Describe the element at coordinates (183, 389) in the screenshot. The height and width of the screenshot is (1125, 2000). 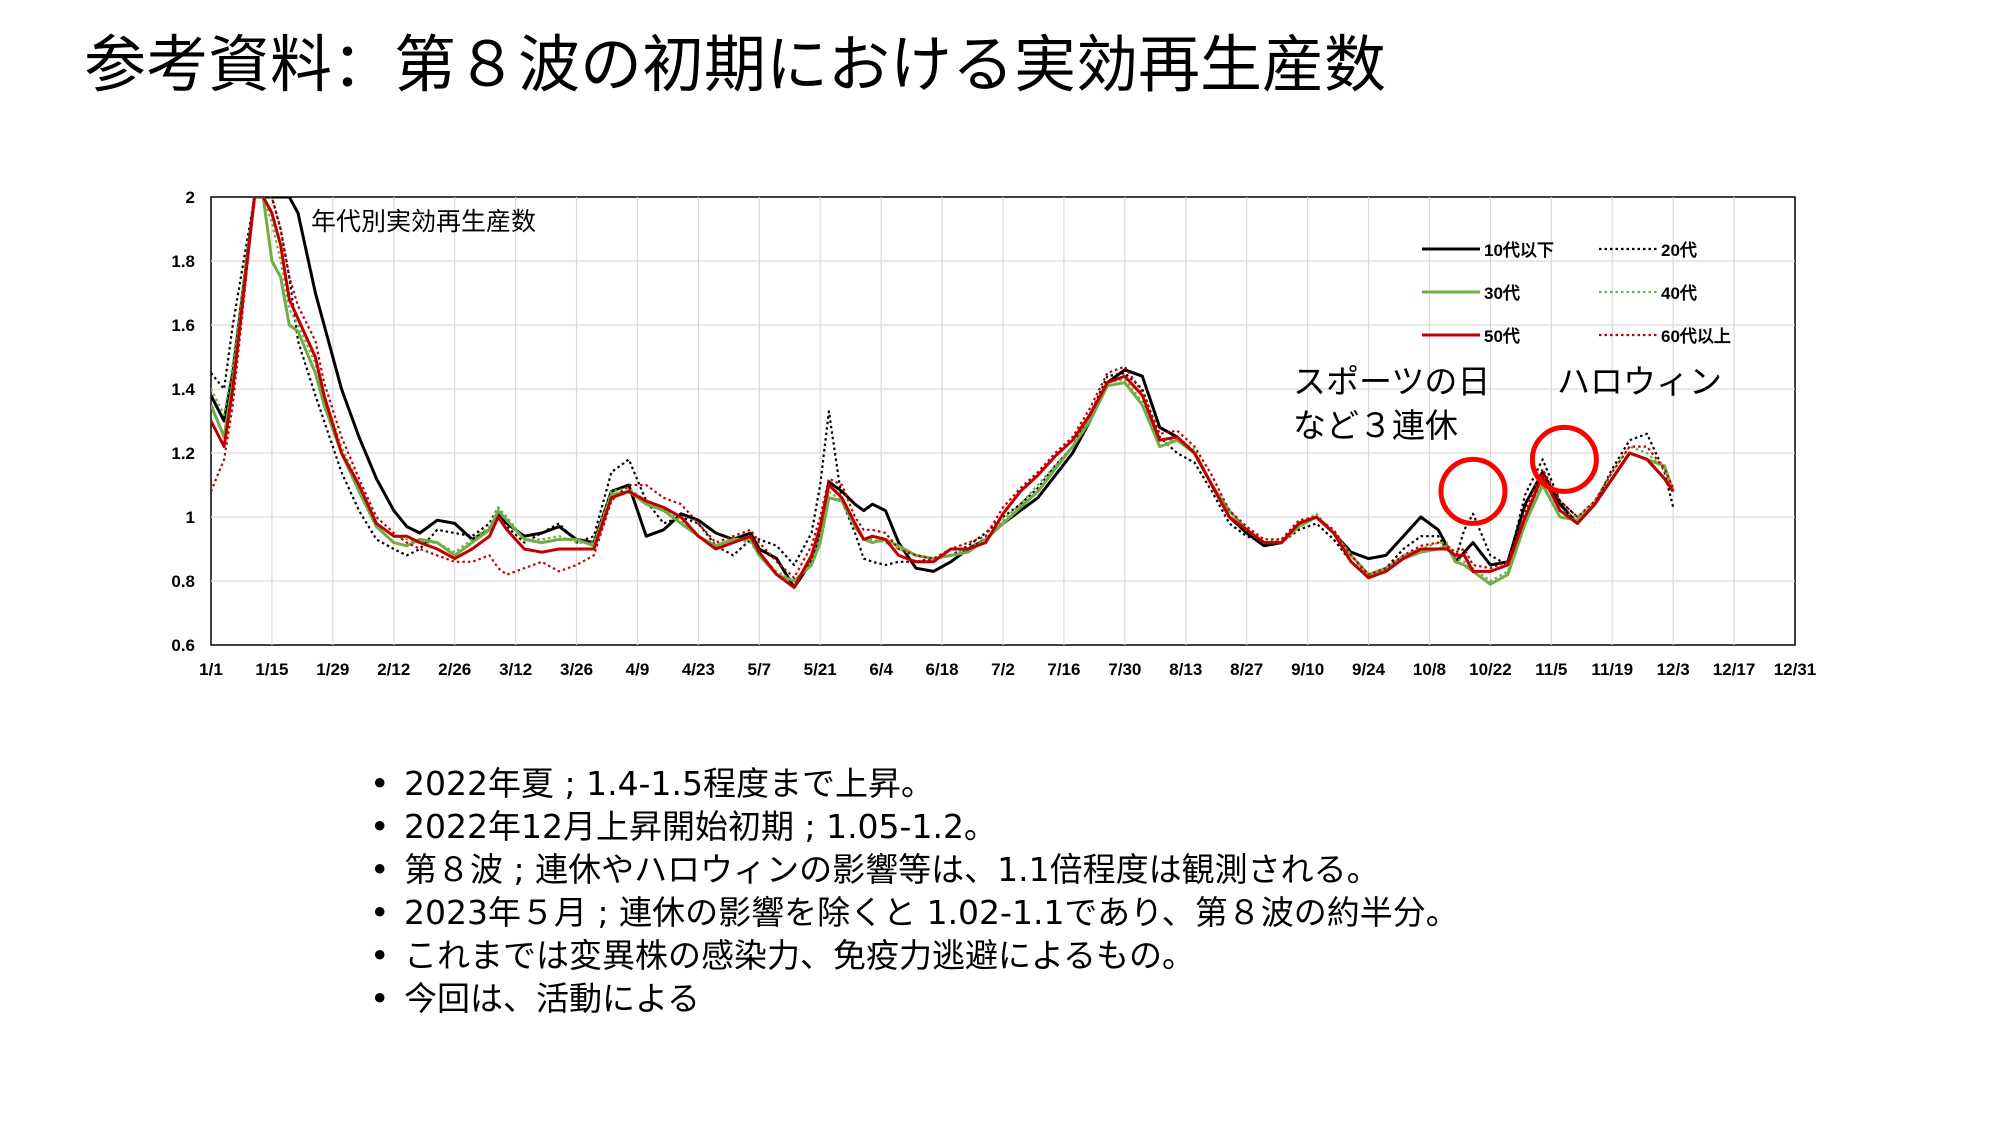
I see `y-tick-label: 1.4` at that location.